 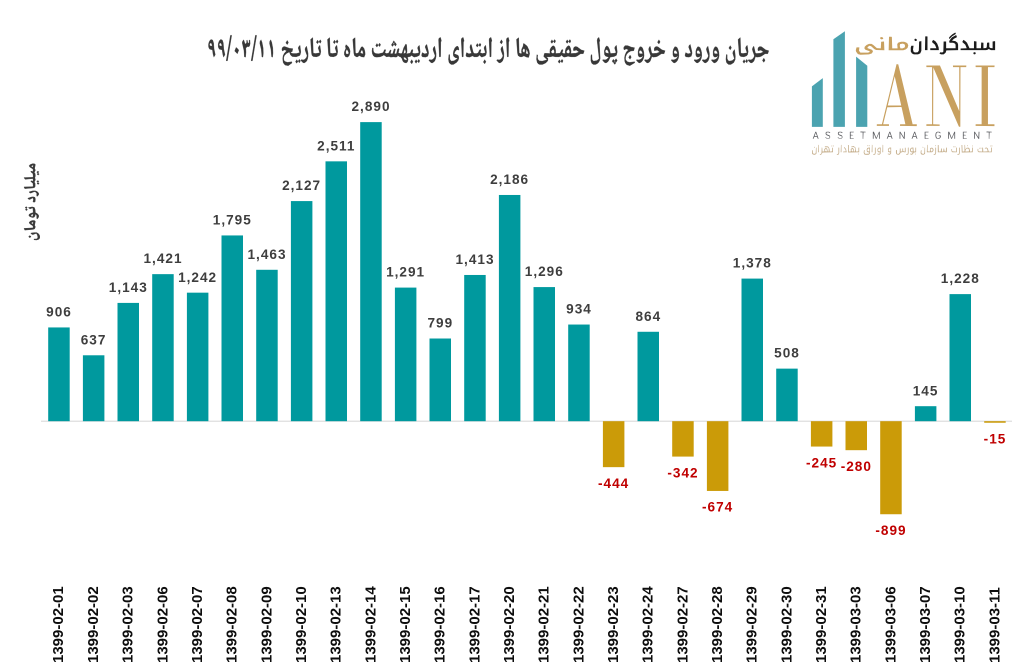 I want to click on svg-text: 1,378, so click(x=752, y=263).